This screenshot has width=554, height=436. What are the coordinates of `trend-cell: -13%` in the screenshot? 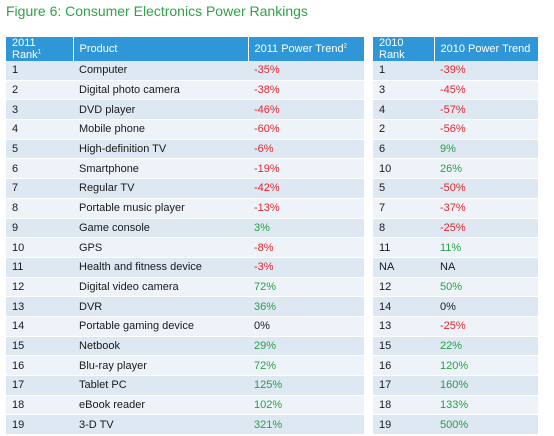 It's located at (306, 208).